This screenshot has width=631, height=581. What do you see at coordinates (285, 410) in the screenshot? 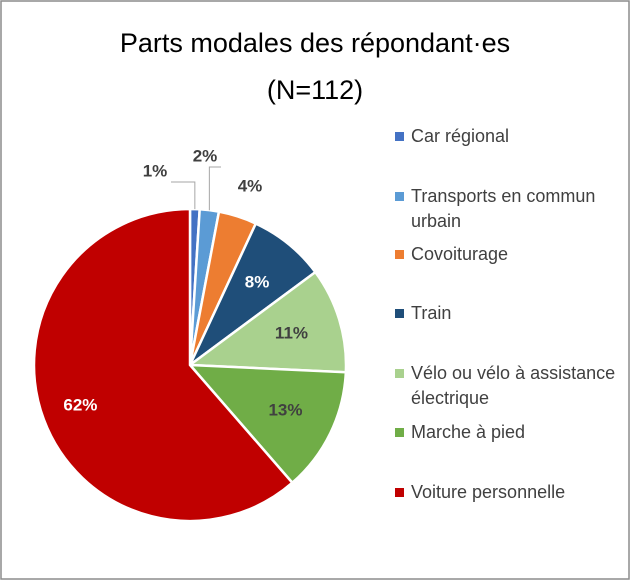
I see `data-label: 13%` at bounding box center [285, 410].